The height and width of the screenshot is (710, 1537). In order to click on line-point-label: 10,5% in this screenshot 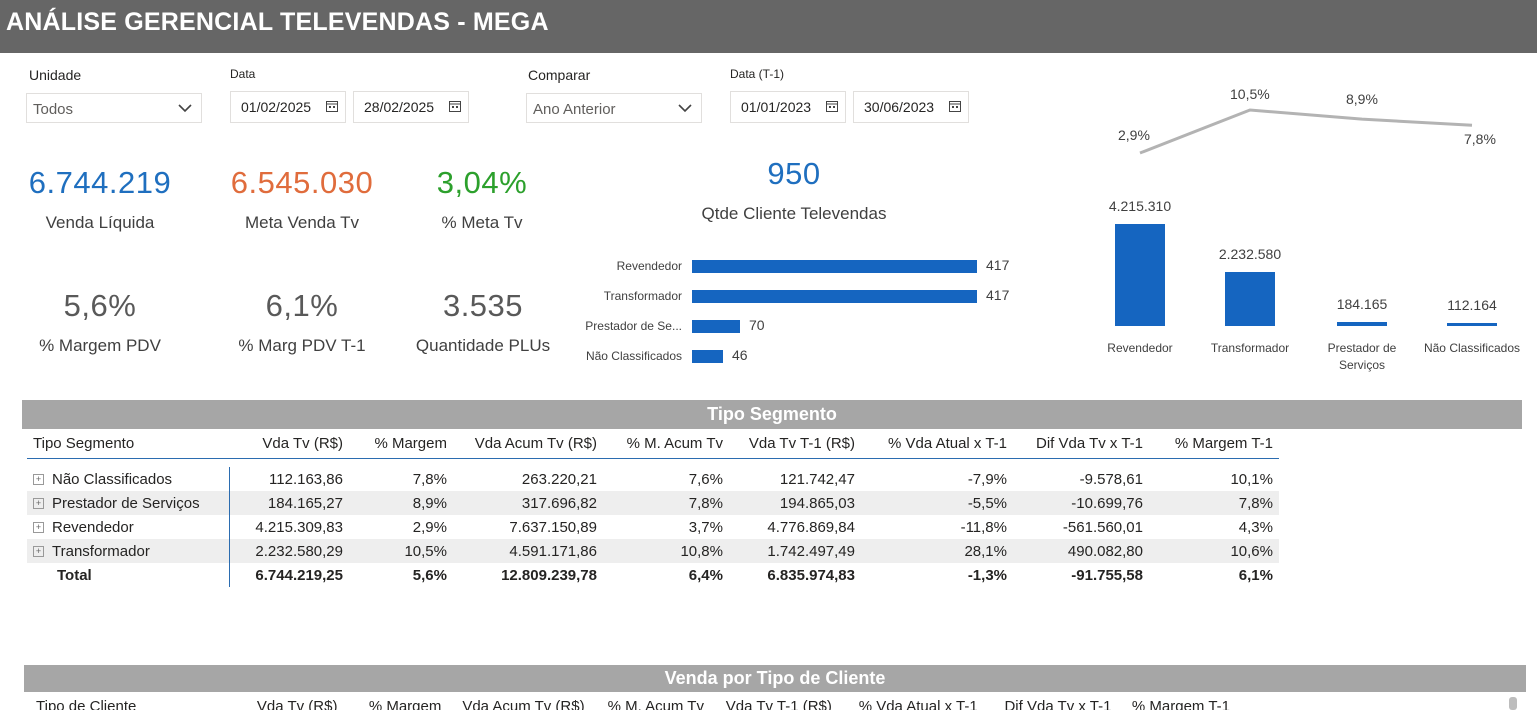, I will do `click(1250, 94)`.